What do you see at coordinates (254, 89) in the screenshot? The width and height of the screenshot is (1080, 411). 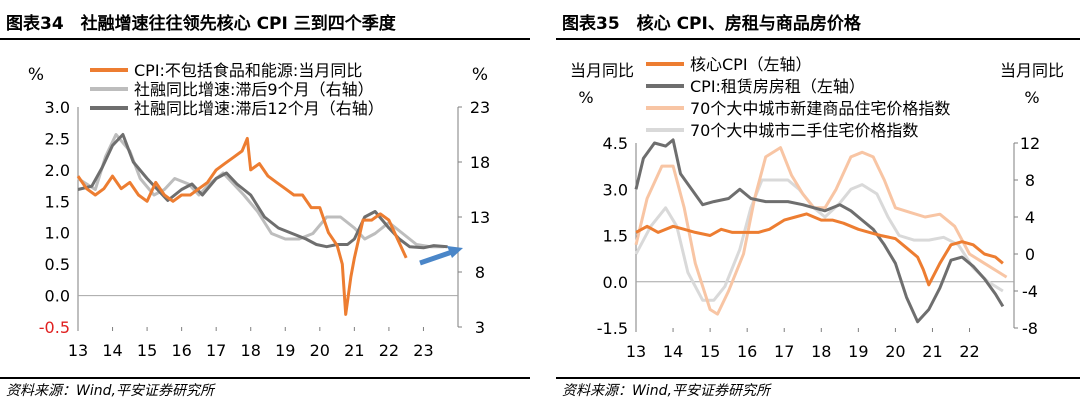 I see `legend-label: 社融同比增速:滞后9个月（右轴）` at bounding box center [254, 89].